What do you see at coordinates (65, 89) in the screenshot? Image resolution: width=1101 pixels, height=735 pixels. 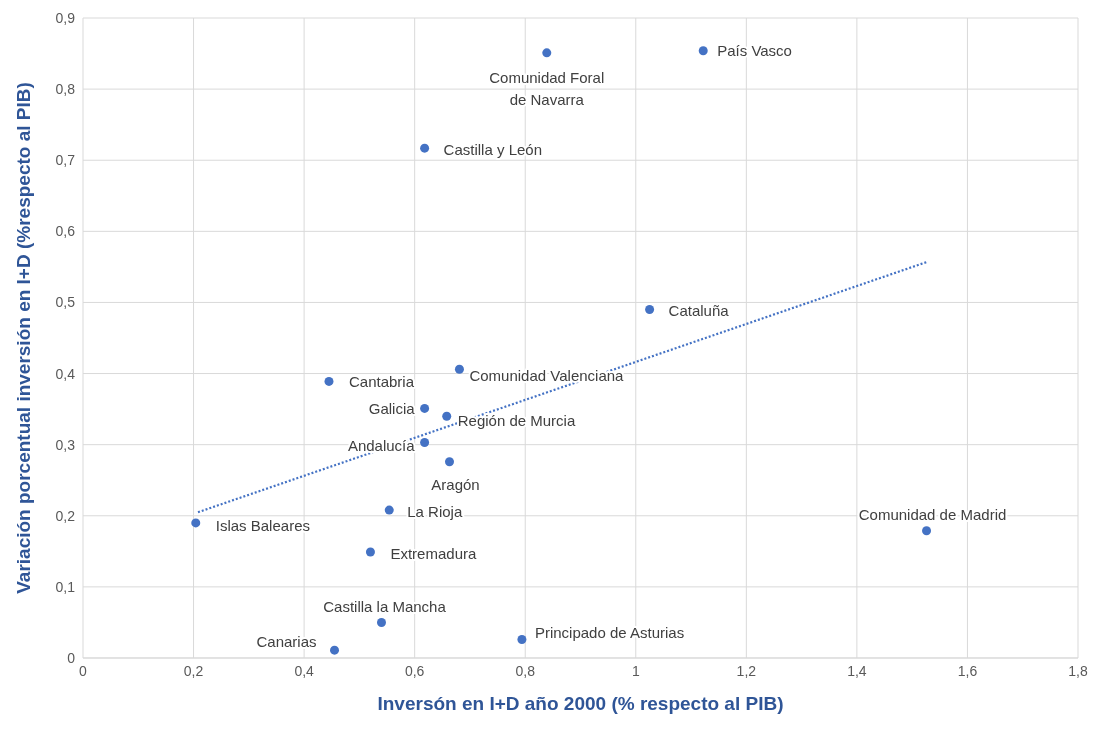 I see `y-tick-label: 0,8` at bounding box center [65, 89].